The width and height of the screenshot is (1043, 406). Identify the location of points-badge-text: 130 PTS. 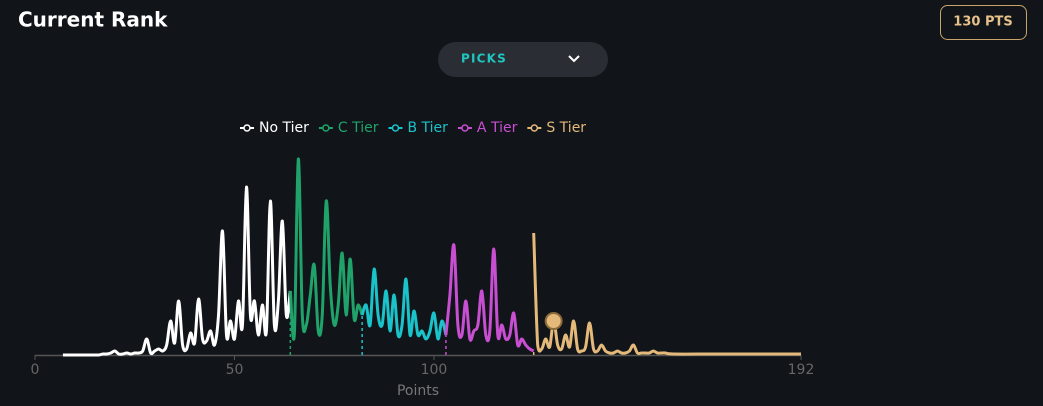
(982, 22).